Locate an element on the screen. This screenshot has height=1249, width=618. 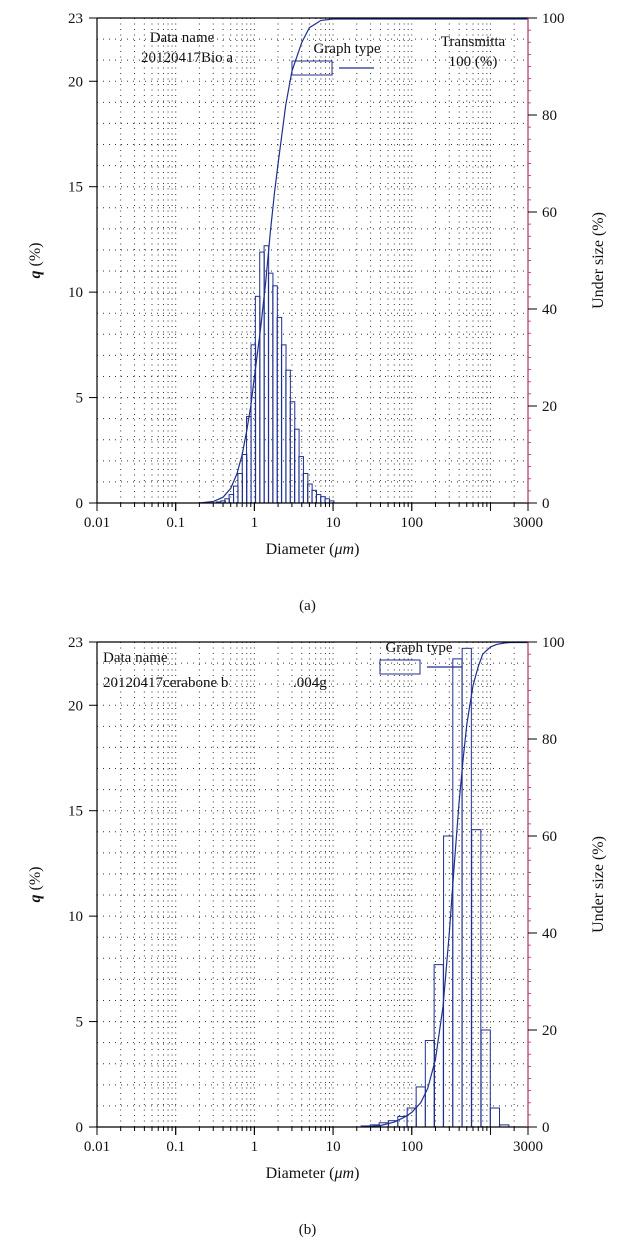
panel-label: (a) is located at coordinates (307, 606).